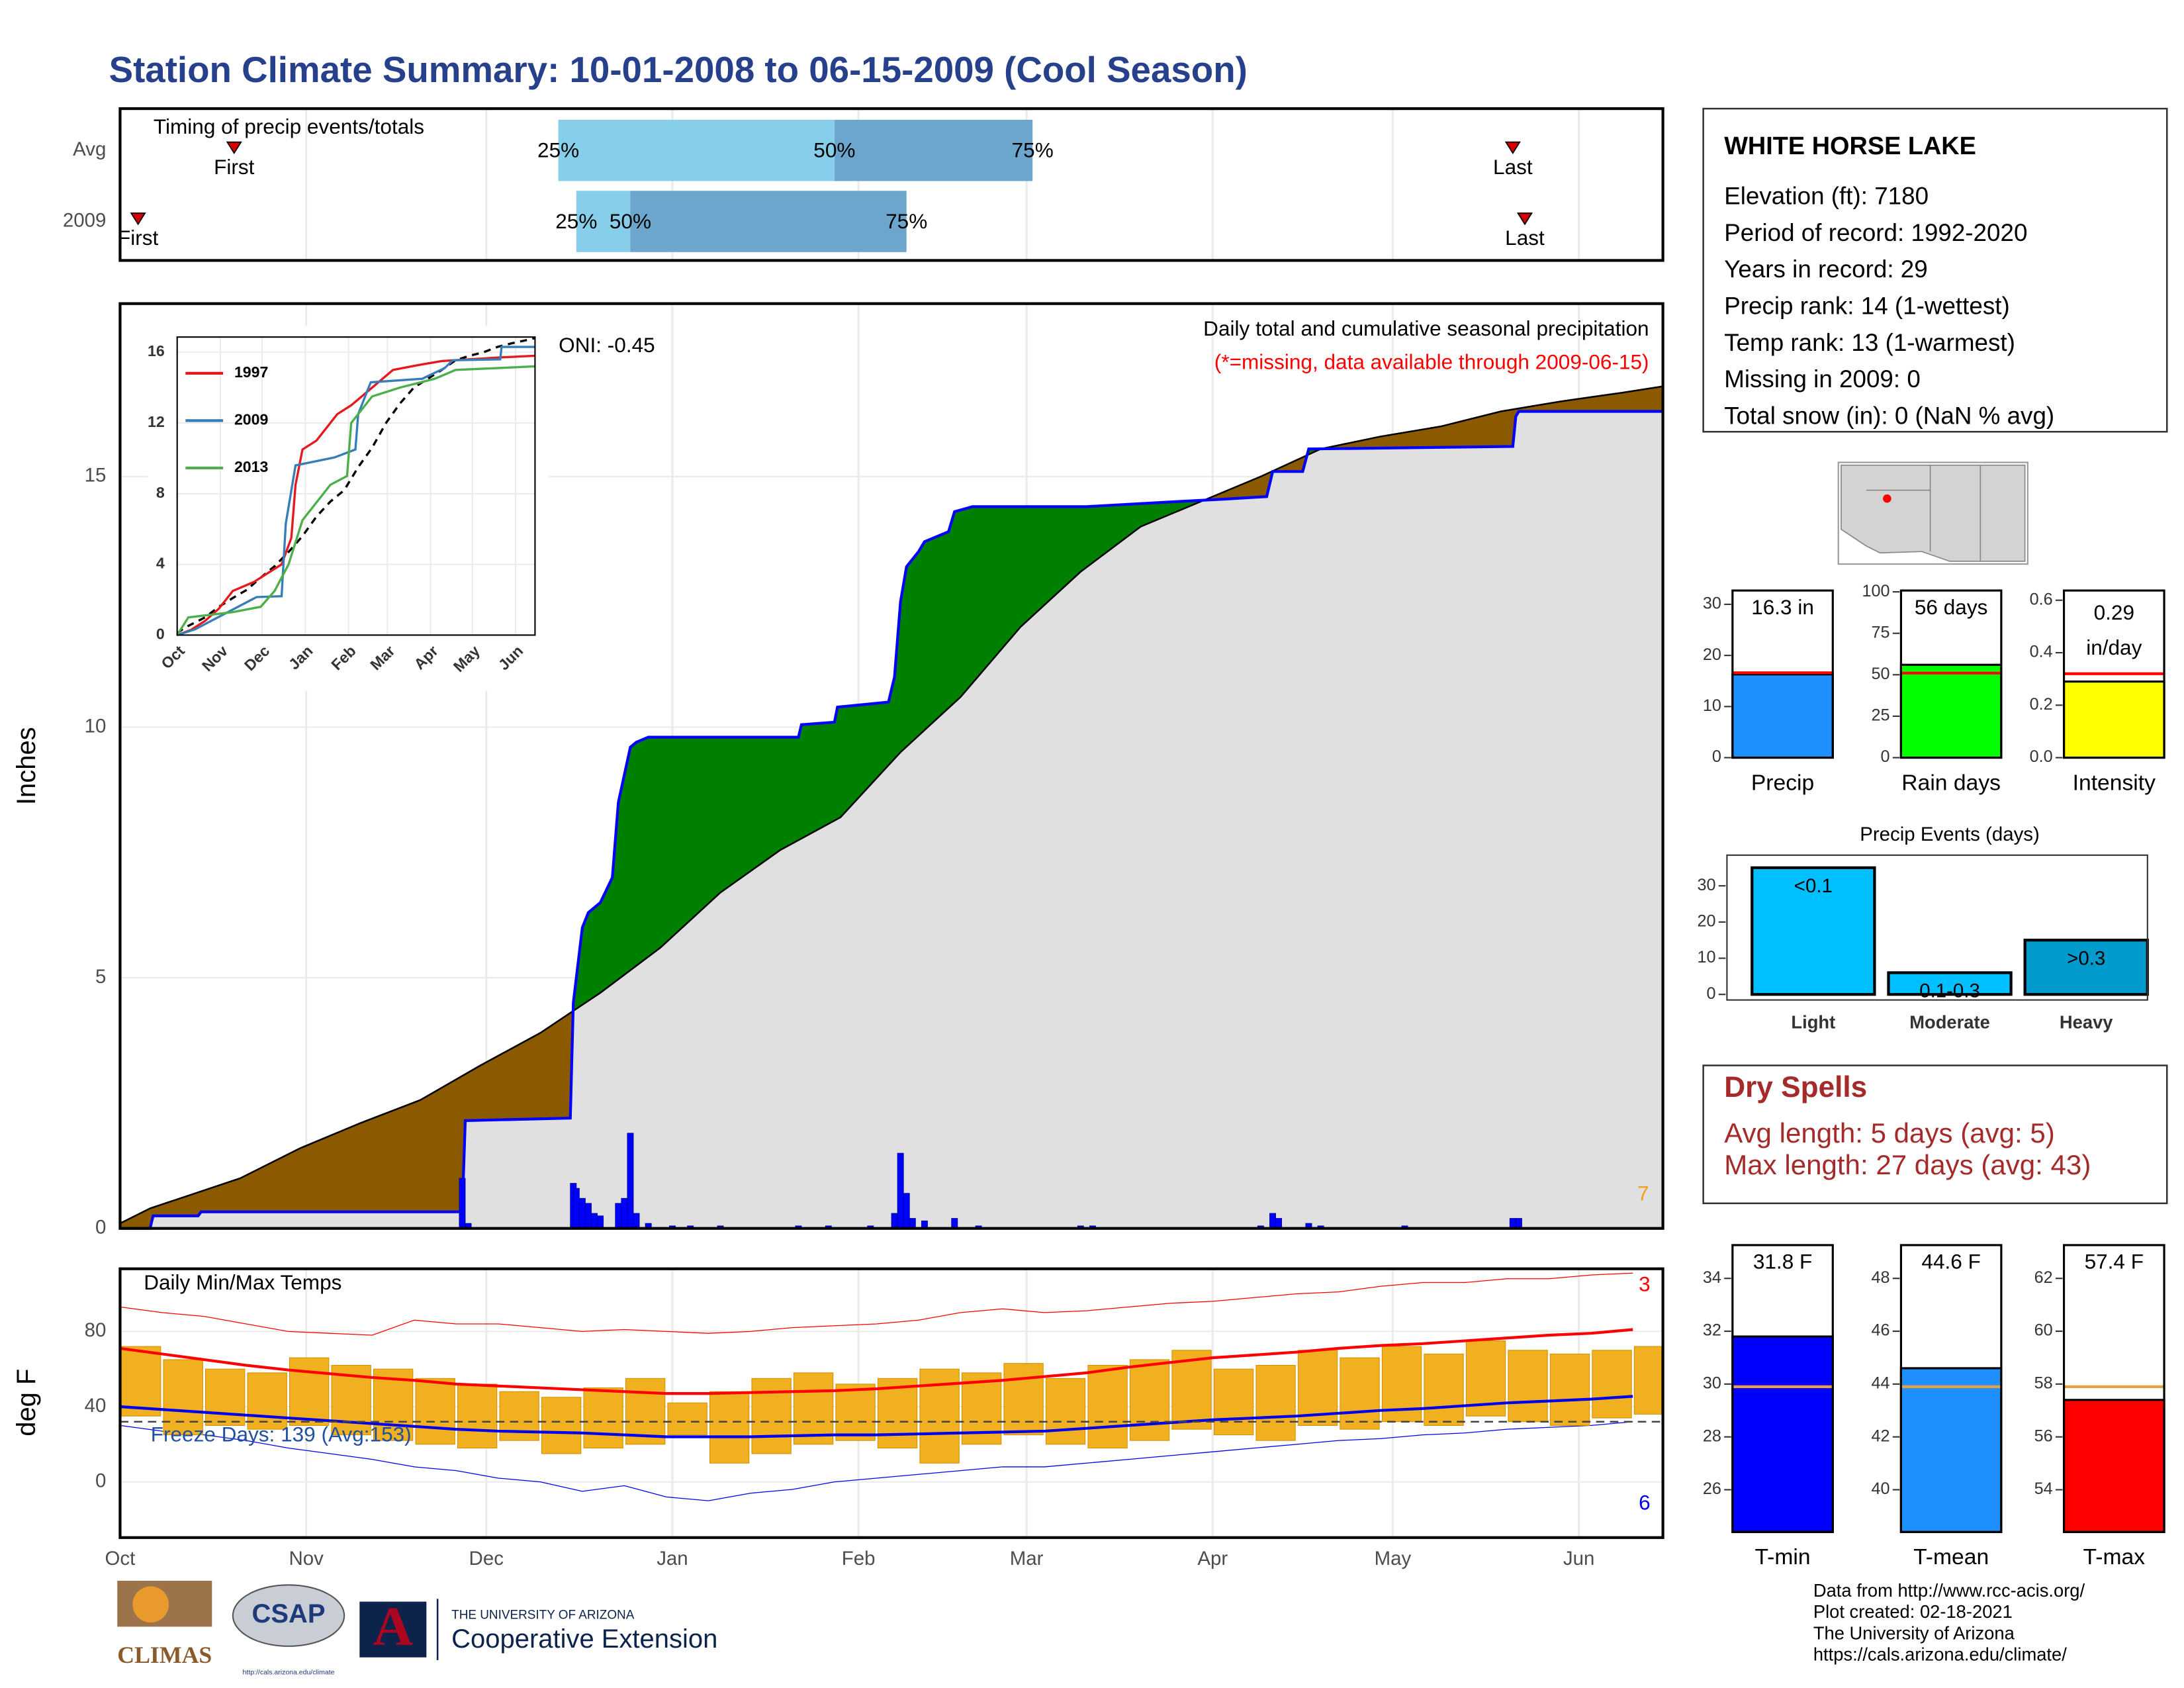 The height and width of the screenshot is (1688, 2184). Describe the element at coordinates (1951, 1262) in the screenshot. I see `value-label: 44.6 F` at that location.